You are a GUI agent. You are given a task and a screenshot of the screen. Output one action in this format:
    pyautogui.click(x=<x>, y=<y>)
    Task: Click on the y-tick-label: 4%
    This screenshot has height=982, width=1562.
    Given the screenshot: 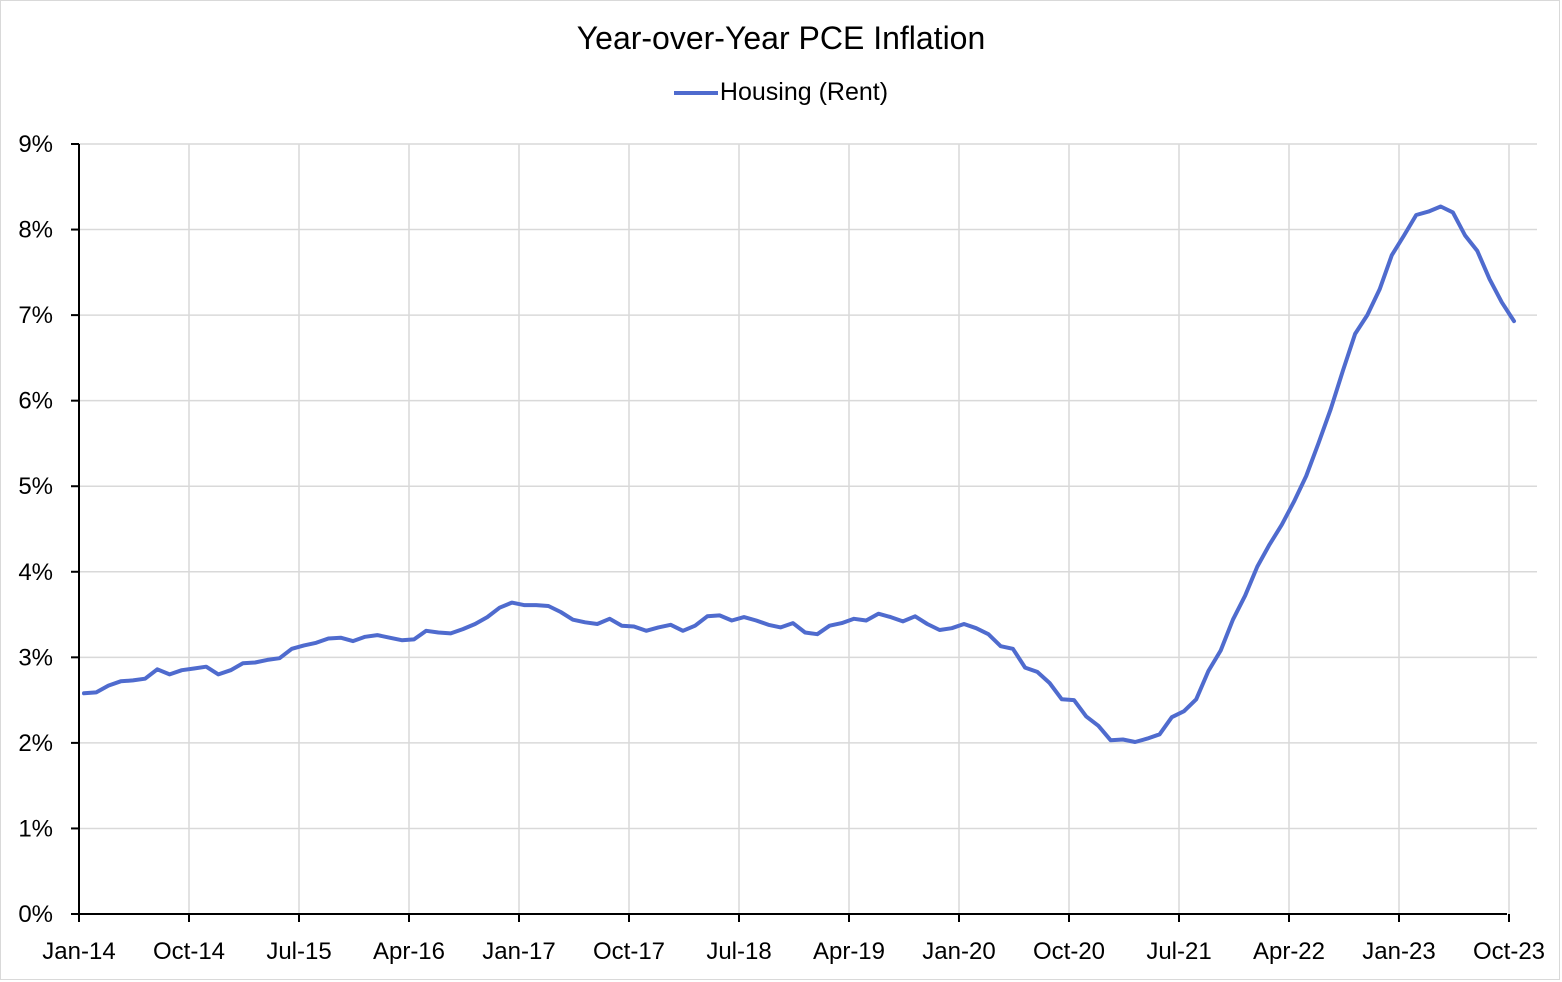 What is the action you would take?
    pyautogui.click(x=35, y=572)
    